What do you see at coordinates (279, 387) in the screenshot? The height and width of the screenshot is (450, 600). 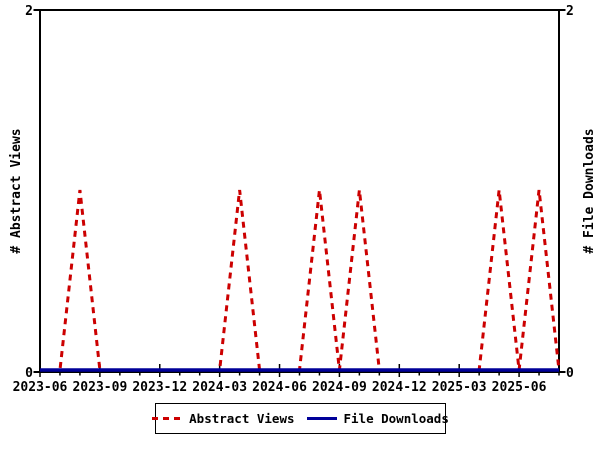 I see `x-tick-label: 2024-06` at bounding box center [279, 387].